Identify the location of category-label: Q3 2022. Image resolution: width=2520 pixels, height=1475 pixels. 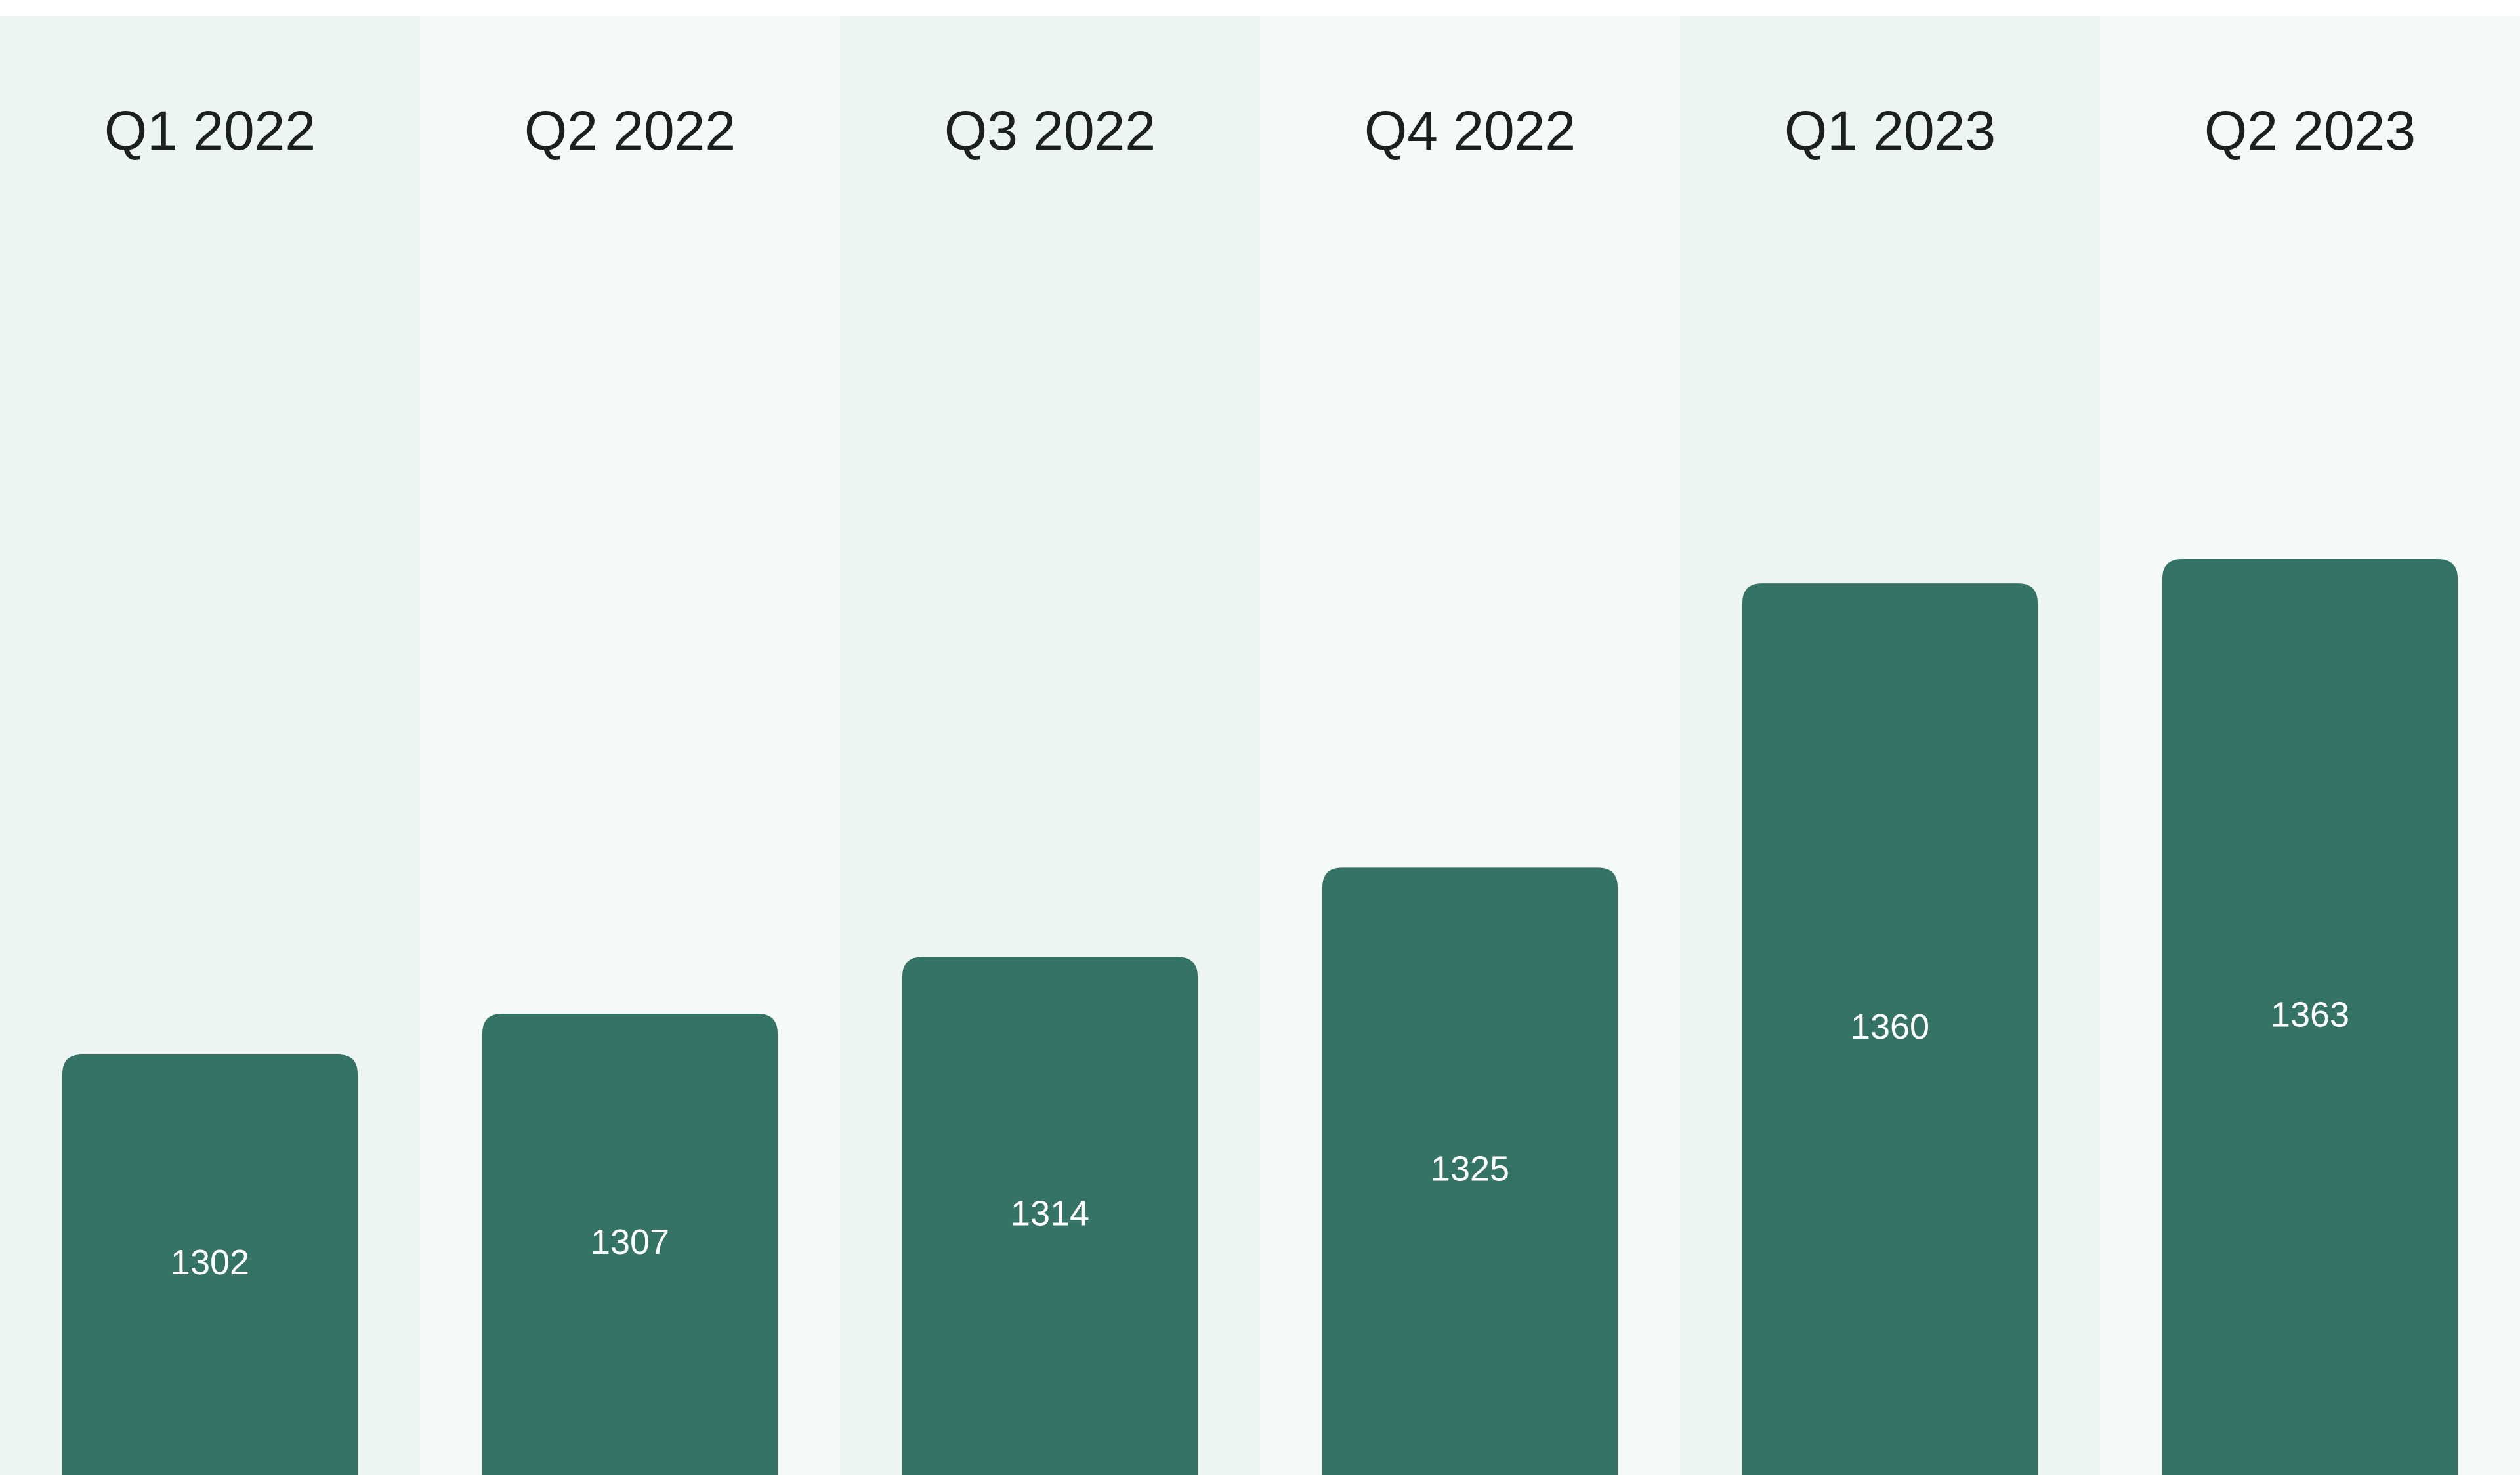
(1050, 130).